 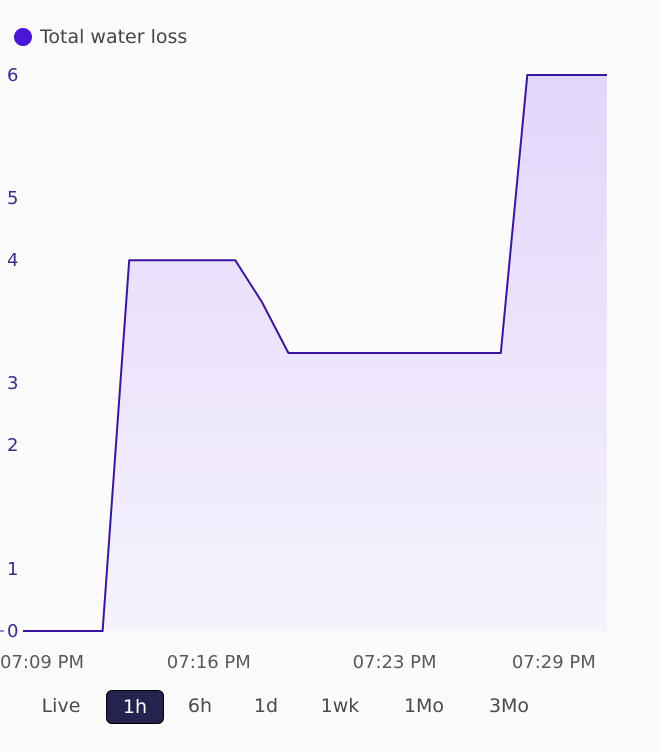 What do you see at coordinates (23, 37) in the screenshot?
I see `legend-dot-icon` at bounding box center [23, 37].